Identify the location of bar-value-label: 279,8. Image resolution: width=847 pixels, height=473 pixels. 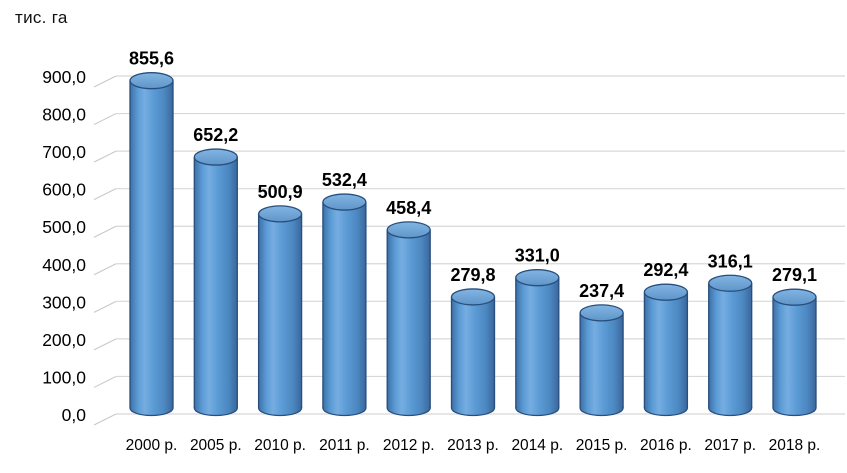
(472, 275).